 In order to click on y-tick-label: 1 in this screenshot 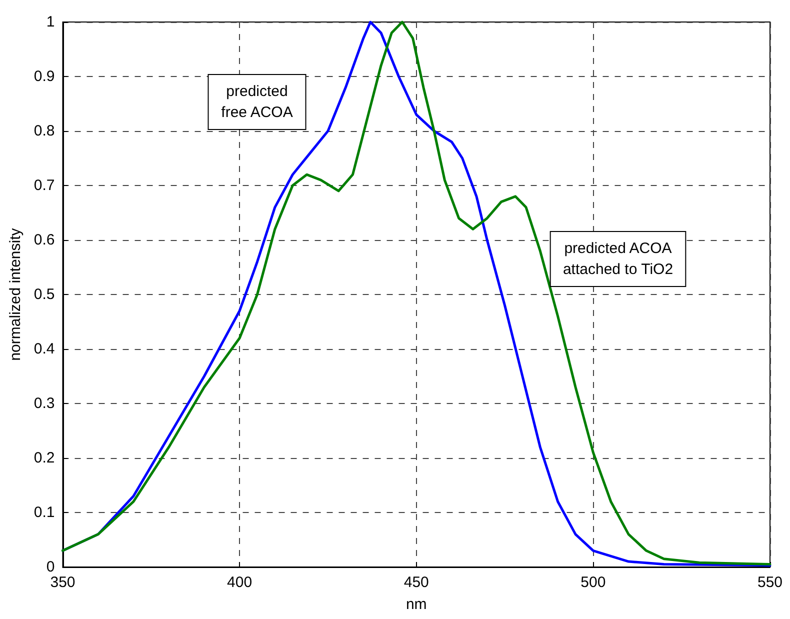, I will do `click(50, 22)`.